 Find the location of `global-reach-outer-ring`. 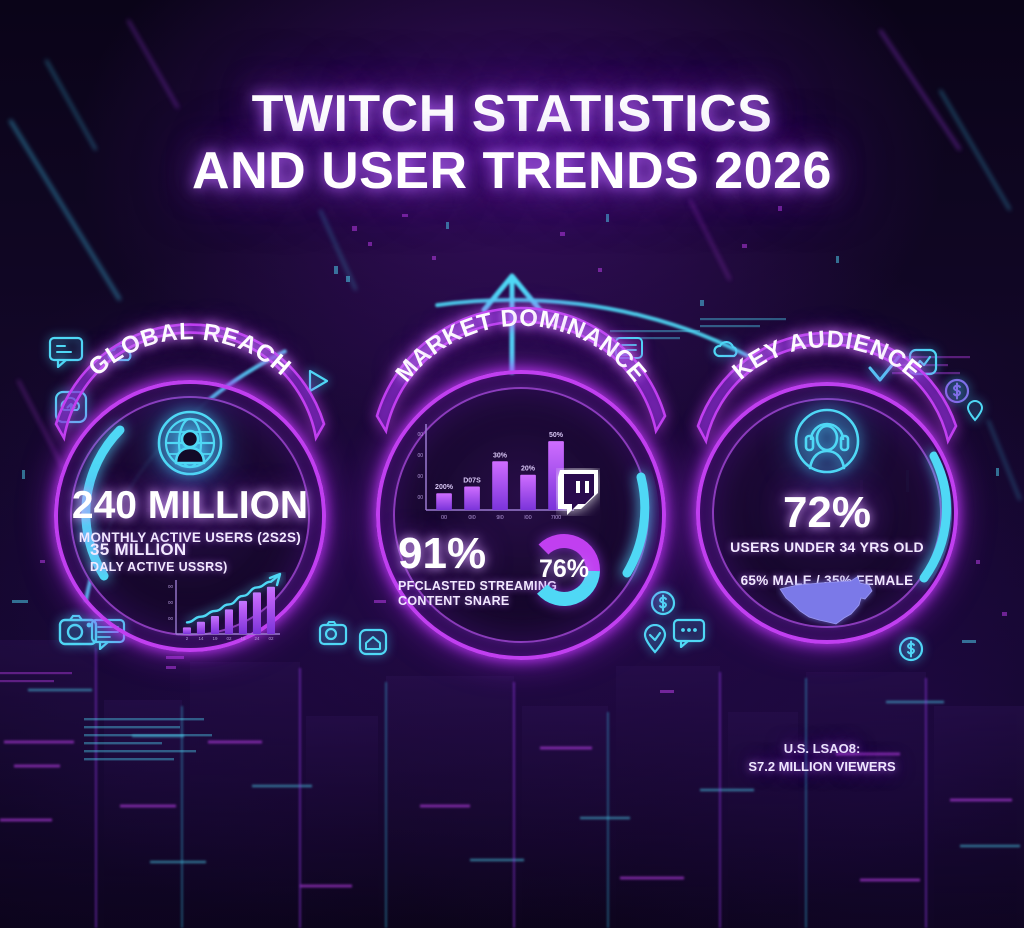

global-reach-outer-ring is located at coordinates (190, 516).